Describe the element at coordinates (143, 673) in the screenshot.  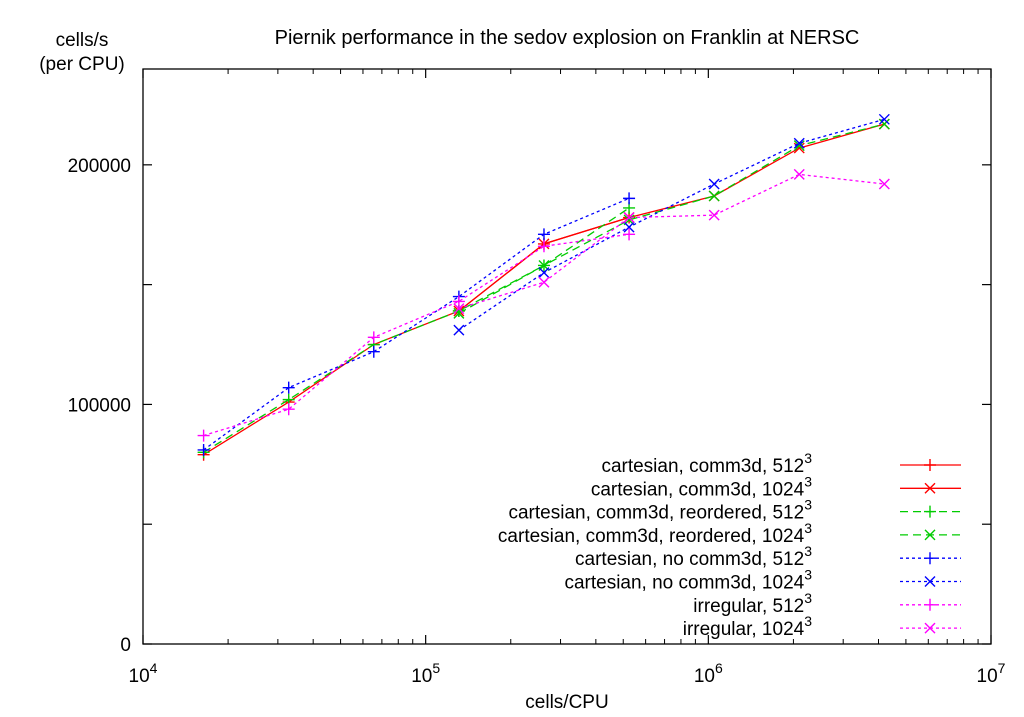
I see `x-tick-label: 10⁴` at that location.